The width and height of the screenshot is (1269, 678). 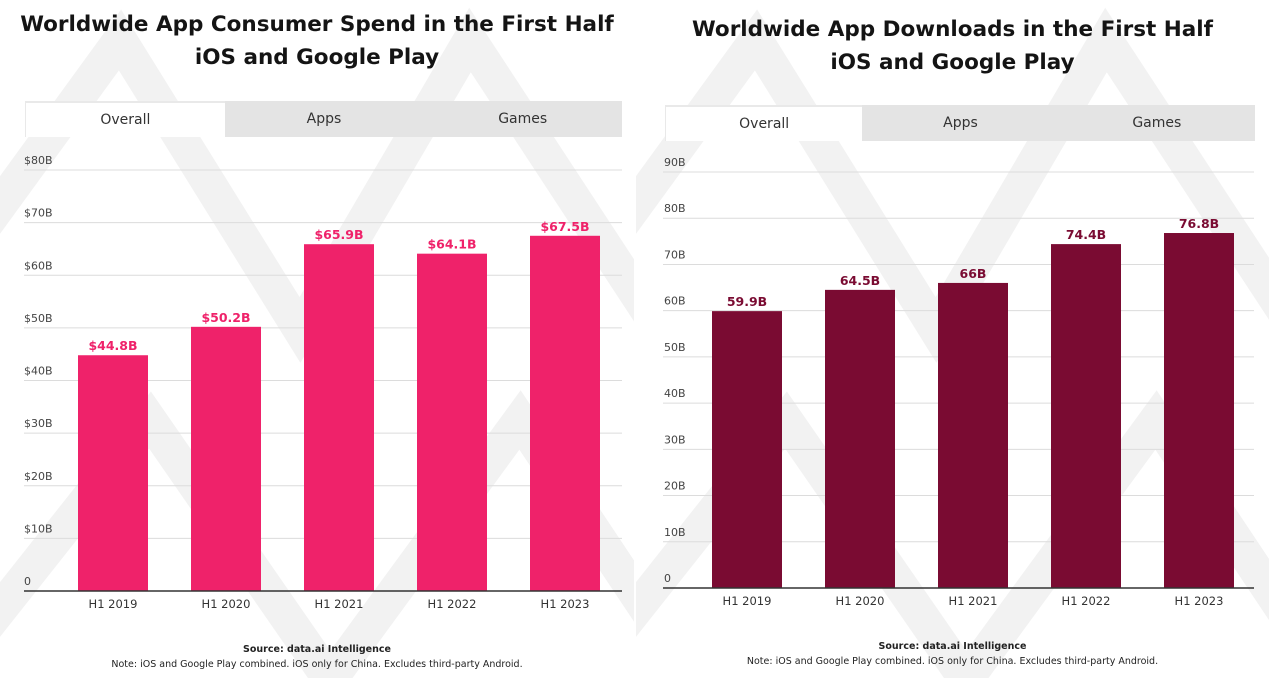 What do you see at coordinates (952, 646) in the screenshot?
I see `downloads-source: Source: data.ai Intelligence` at bounding box center [952, 646].